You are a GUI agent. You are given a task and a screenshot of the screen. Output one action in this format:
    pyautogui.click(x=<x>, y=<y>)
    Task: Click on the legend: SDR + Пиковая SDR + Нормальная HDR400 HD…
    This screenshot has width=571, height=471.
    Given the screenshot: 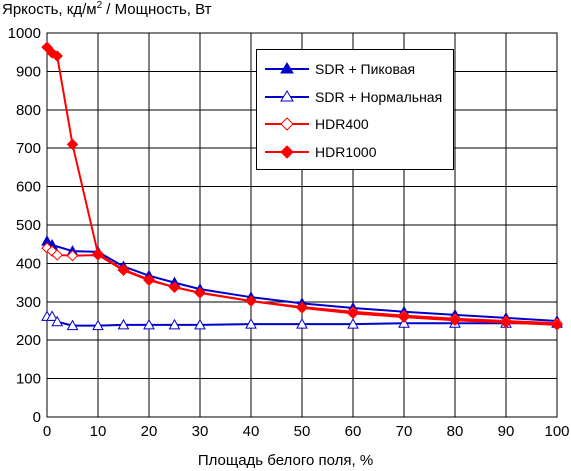 What is the action you would take?
    pyautogui.click(x=355, y=109)
    